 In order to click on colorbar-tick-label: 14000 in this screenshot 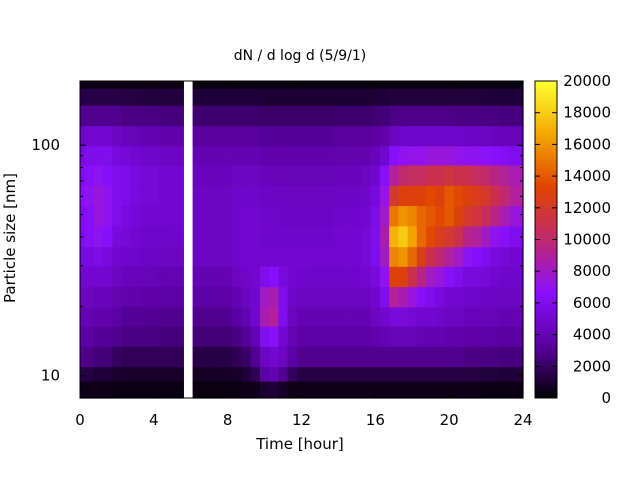, I will do `click(587, 176)`.